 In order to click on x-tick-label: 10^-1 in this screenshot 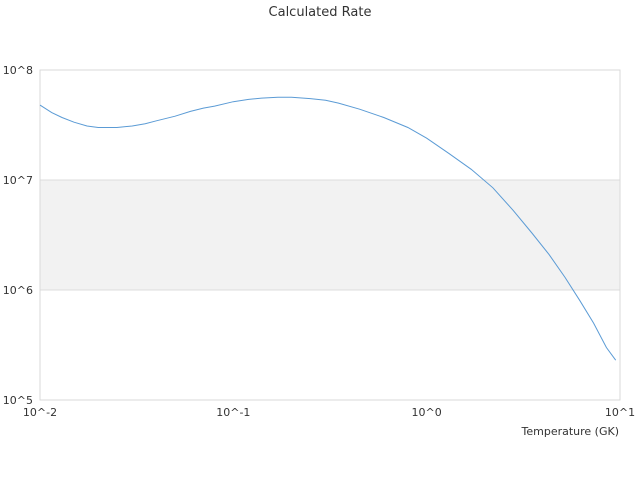, I will do `click(233, 412)`.